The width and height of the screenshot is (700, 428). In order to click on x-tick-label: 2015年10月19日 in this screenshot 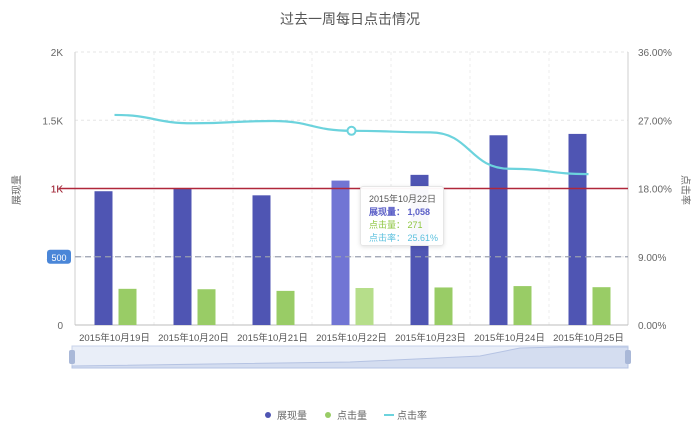, I will do `click(114, 338)`.